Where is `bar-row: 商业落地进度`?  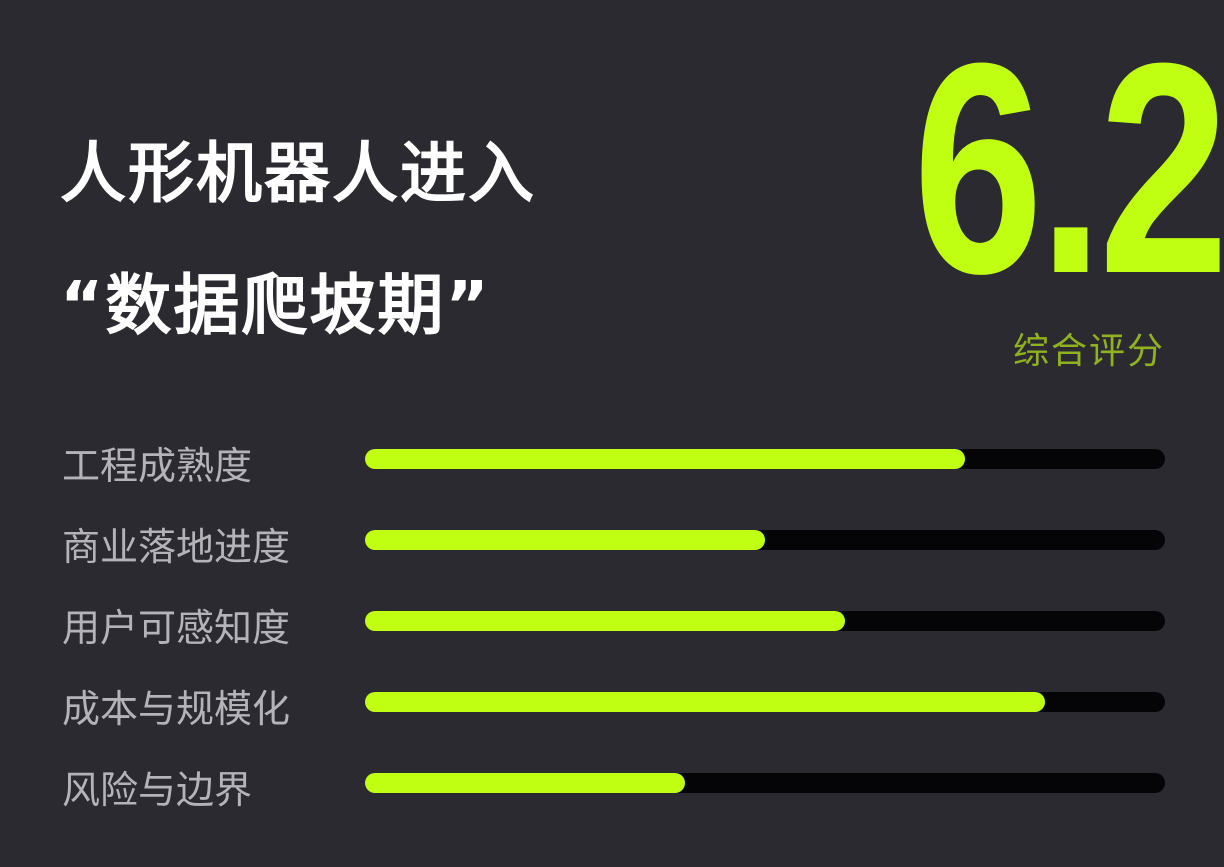
bar-row: 商业落地进度 is located at coordinates (612, 544).